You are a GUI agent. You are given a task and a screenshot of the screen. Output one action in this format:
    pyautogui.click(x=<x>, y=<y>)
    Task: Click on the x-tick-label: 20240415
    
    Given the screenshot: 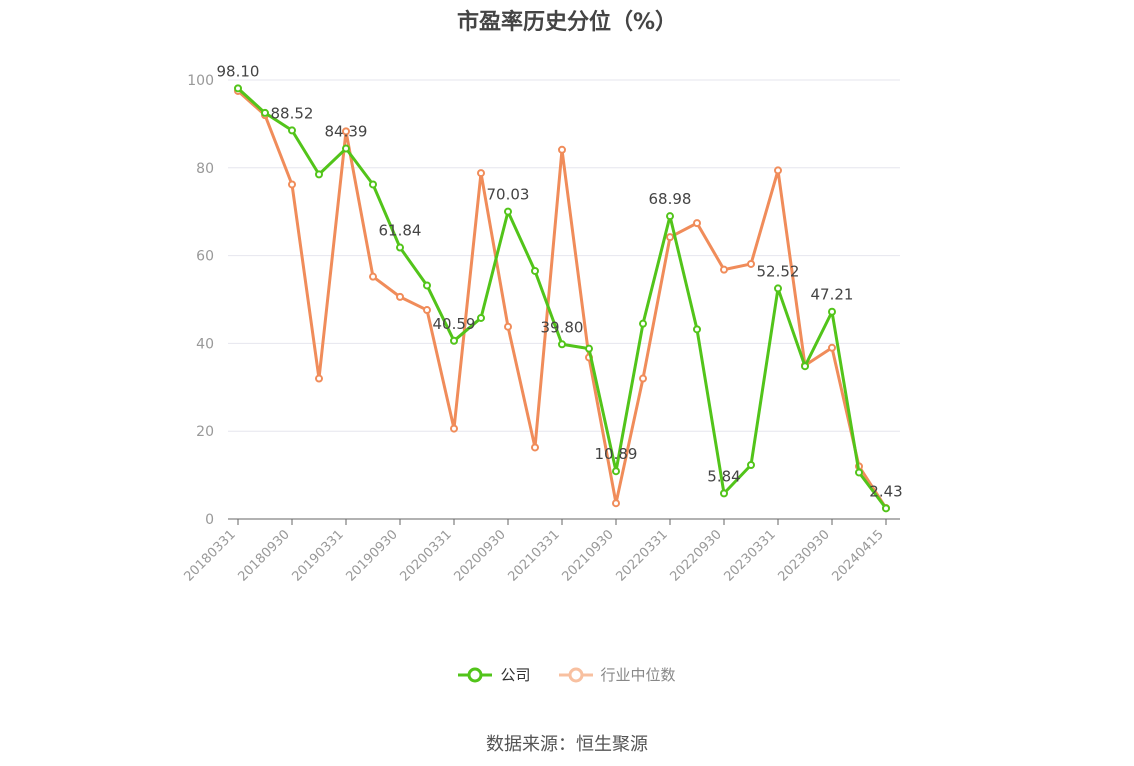 What is the action you would take?
    pyautogui.click(x=857, y=555)
    